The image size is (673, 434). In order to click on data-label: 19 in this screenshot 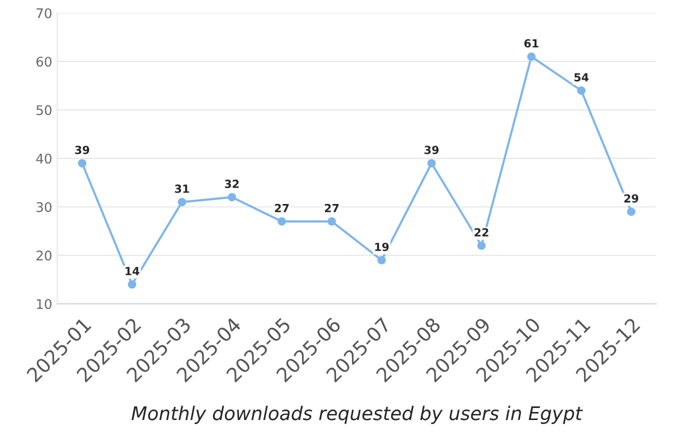, I will do `click(382, 247)`.